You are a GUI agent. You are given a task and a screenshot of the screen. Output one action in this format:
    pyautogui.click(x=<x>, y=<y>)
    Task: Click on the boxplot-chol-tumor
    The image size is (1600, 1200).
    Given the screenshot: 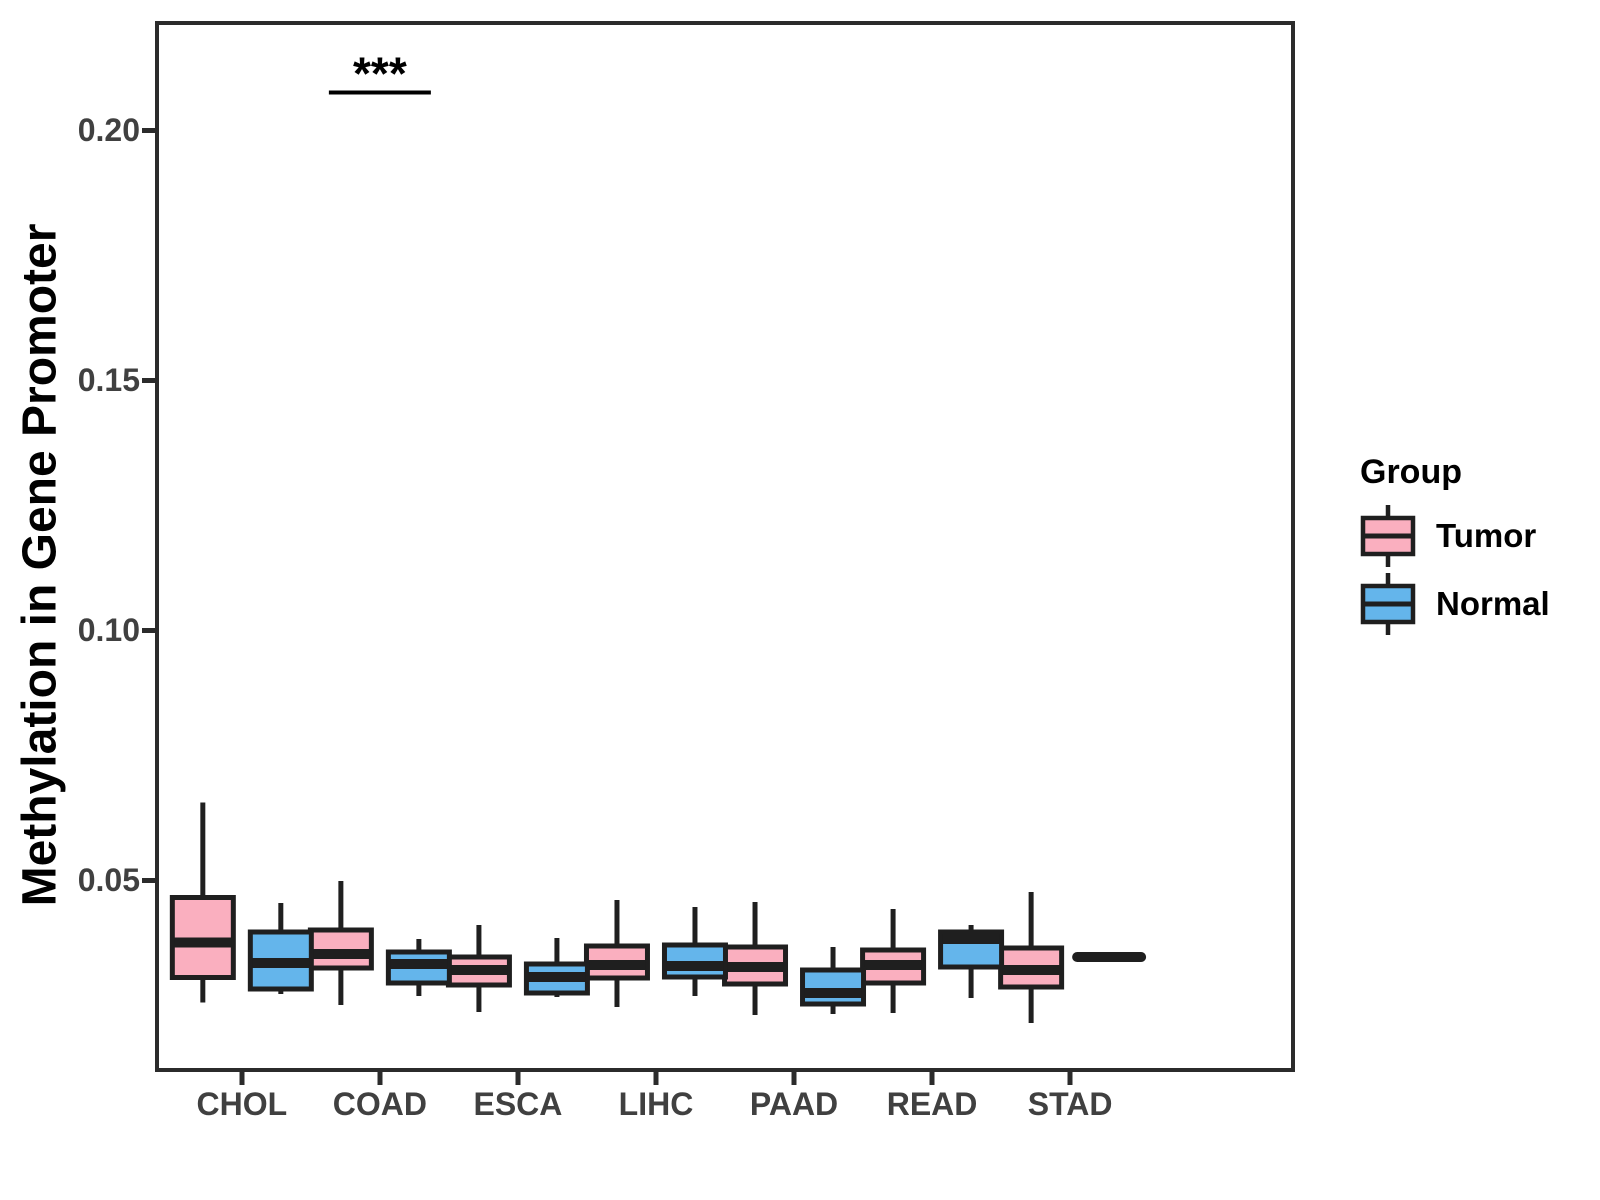 What is the action you would take?
    pyautogui.click(x=202, y=902)
    